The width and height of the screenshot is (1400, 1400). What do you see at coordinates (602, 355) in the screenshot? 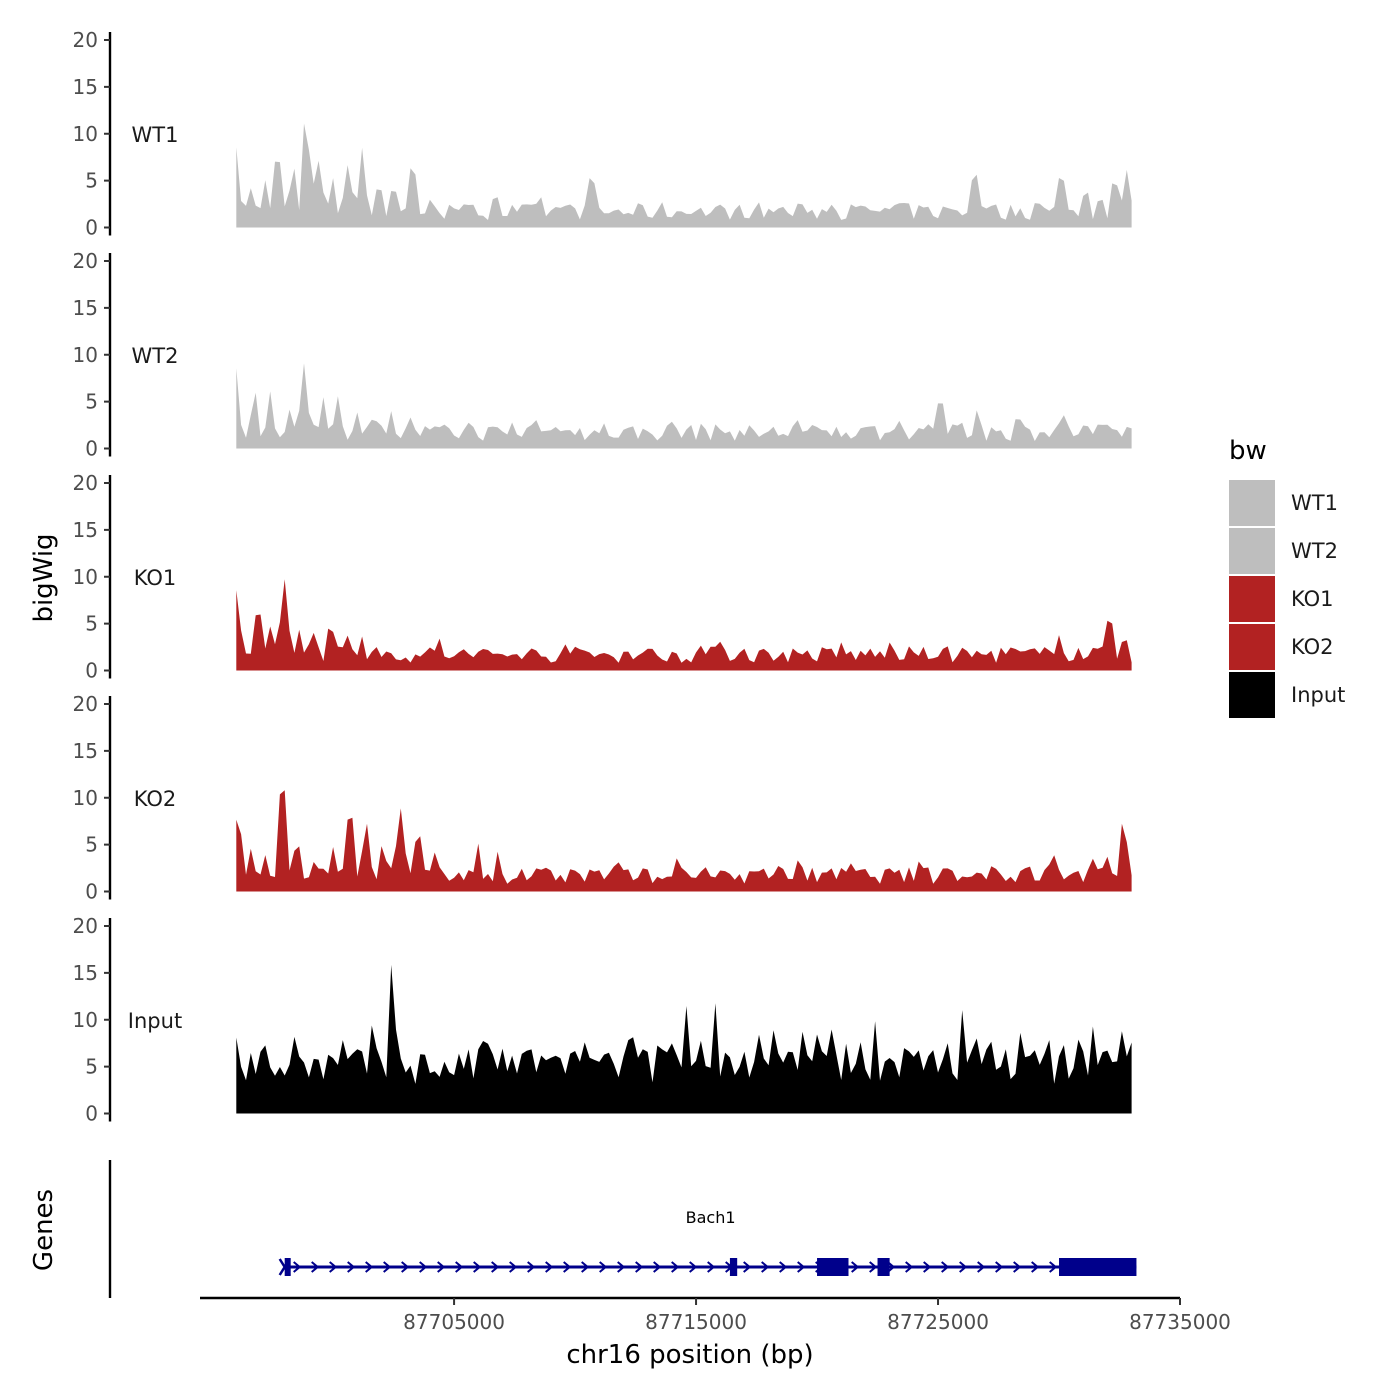
I see `track-wt2: 0 5 10 15 20 WT2` at bounding box center [602, 355].